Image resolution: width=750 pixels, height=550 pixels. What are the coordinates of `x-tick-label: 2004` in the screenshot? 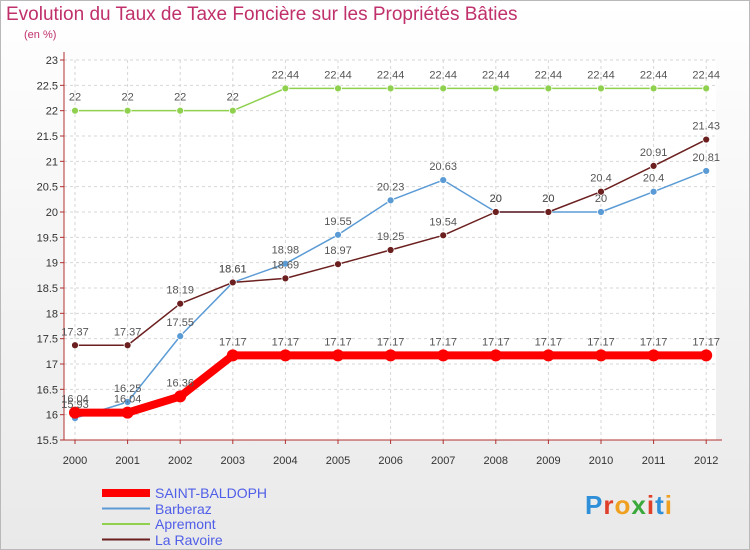 It's located at (285, 461).